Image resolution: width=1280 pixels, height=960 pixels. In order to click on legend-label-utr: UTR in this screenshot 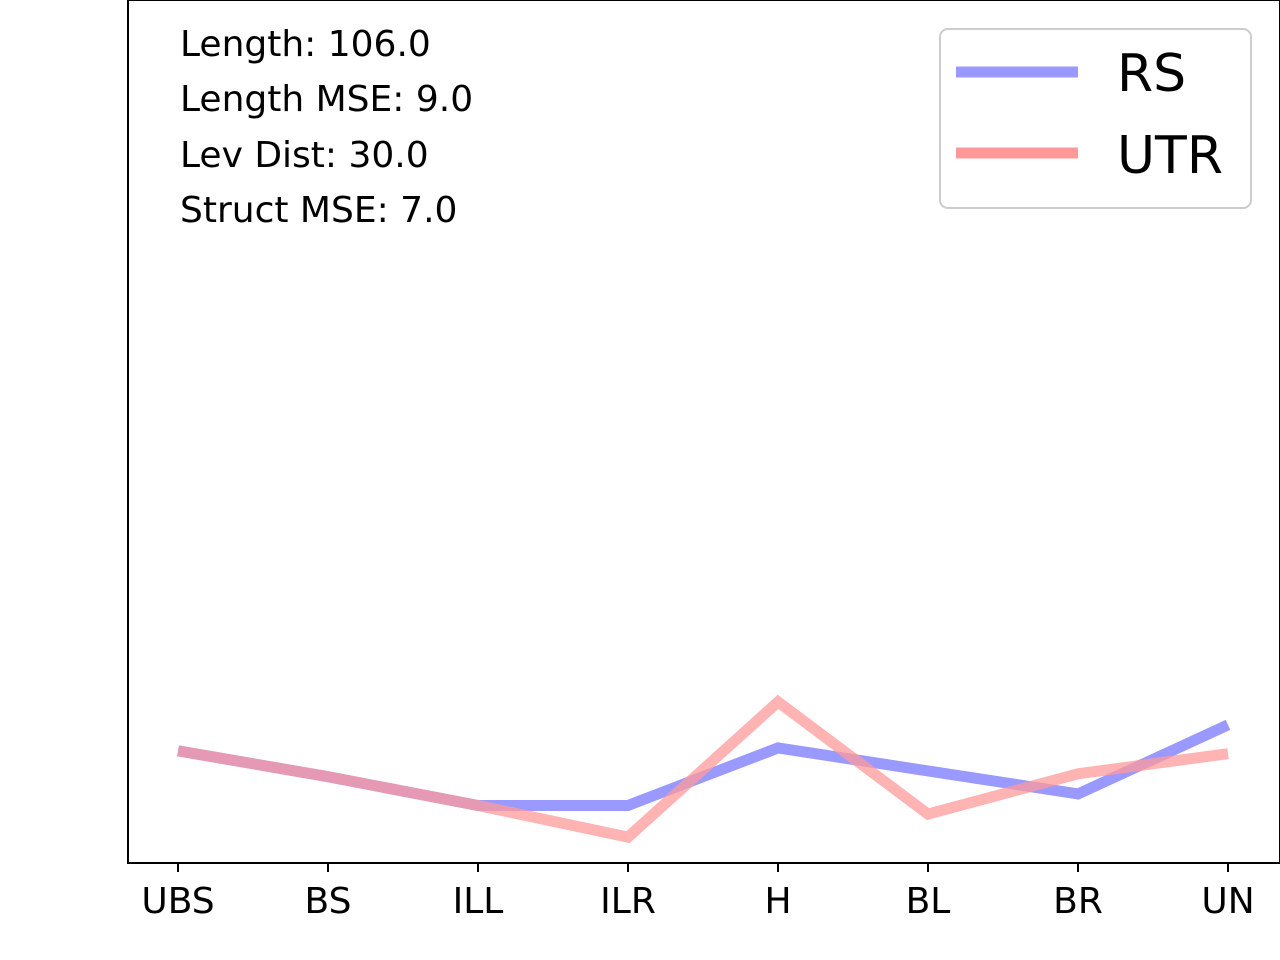, I will do `click(1170, 156)`.